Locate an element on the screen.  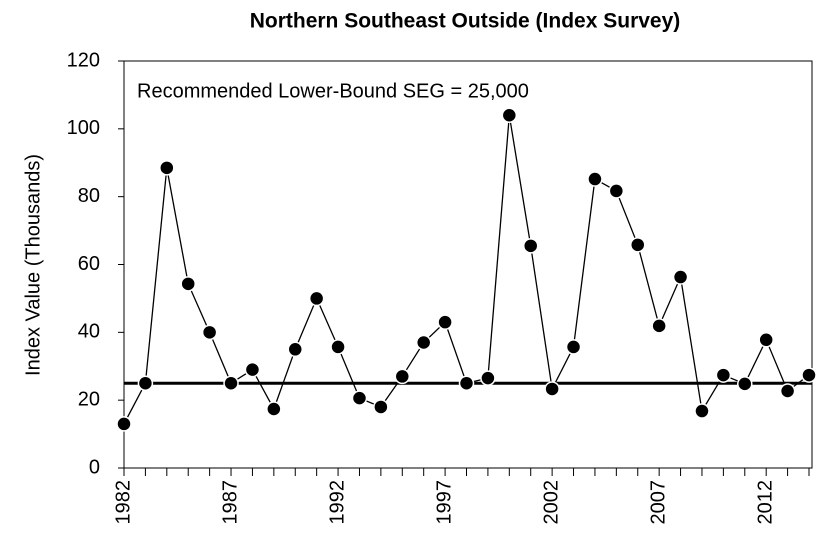
y-tick-label: 80 is located at coordinates (89, 196).